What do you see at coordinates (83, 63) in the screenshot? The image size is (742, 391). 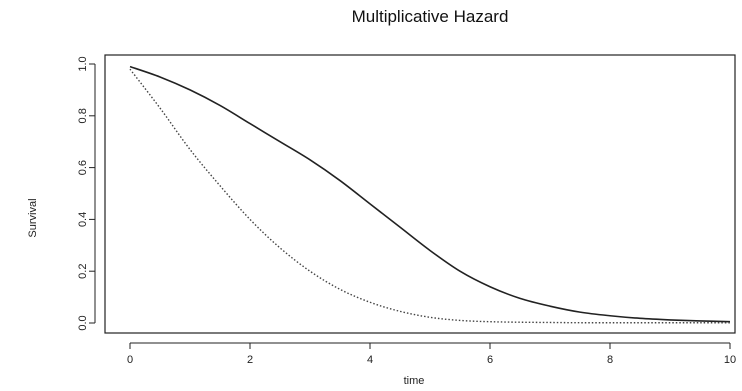 I see `y-tick-label: 1.0` at bounding box center [83, 63].